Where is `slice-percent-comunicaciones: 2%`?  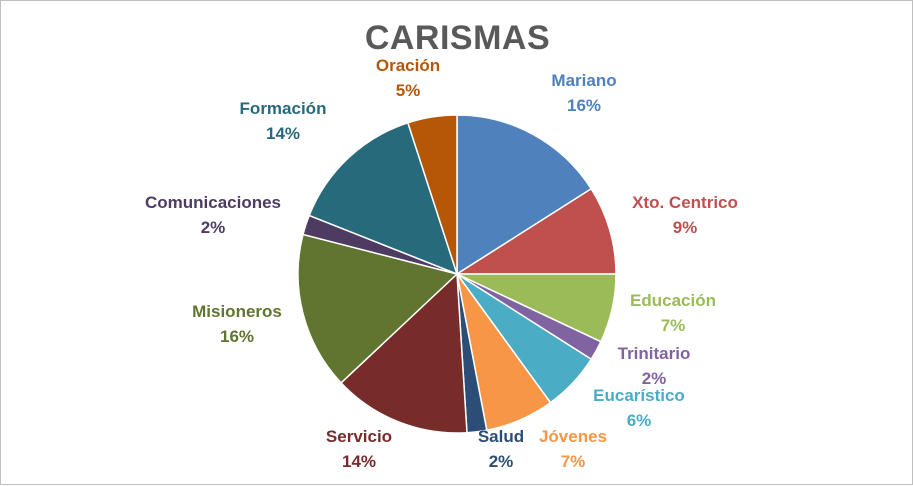 slice-percent-comunicaciones: 2% is located at coordinates (213, 227).